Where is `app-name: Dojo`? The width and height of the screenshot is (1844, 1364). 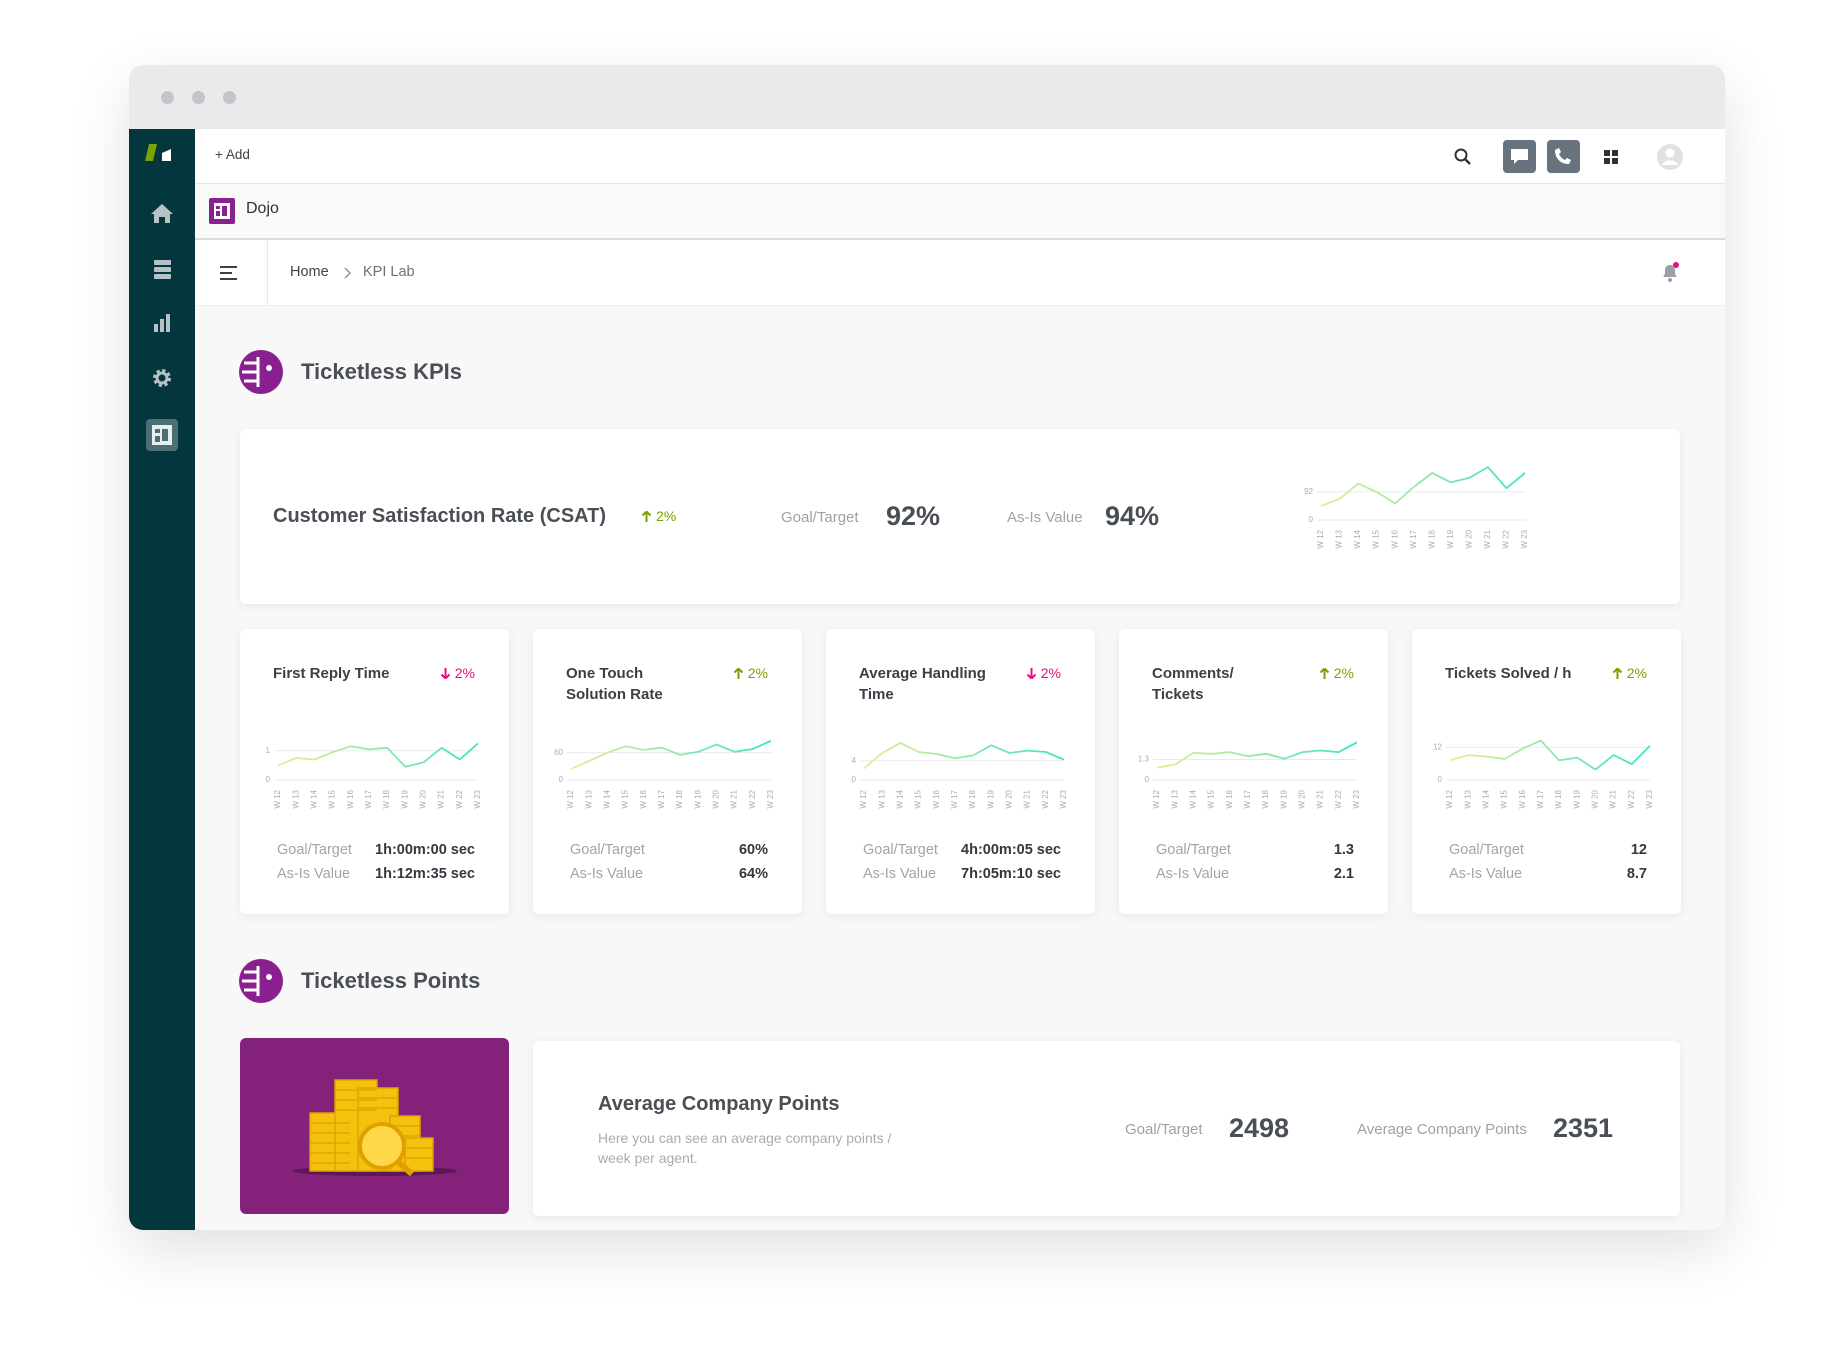 app-name: Dojo is located at coordinates (262, 208).